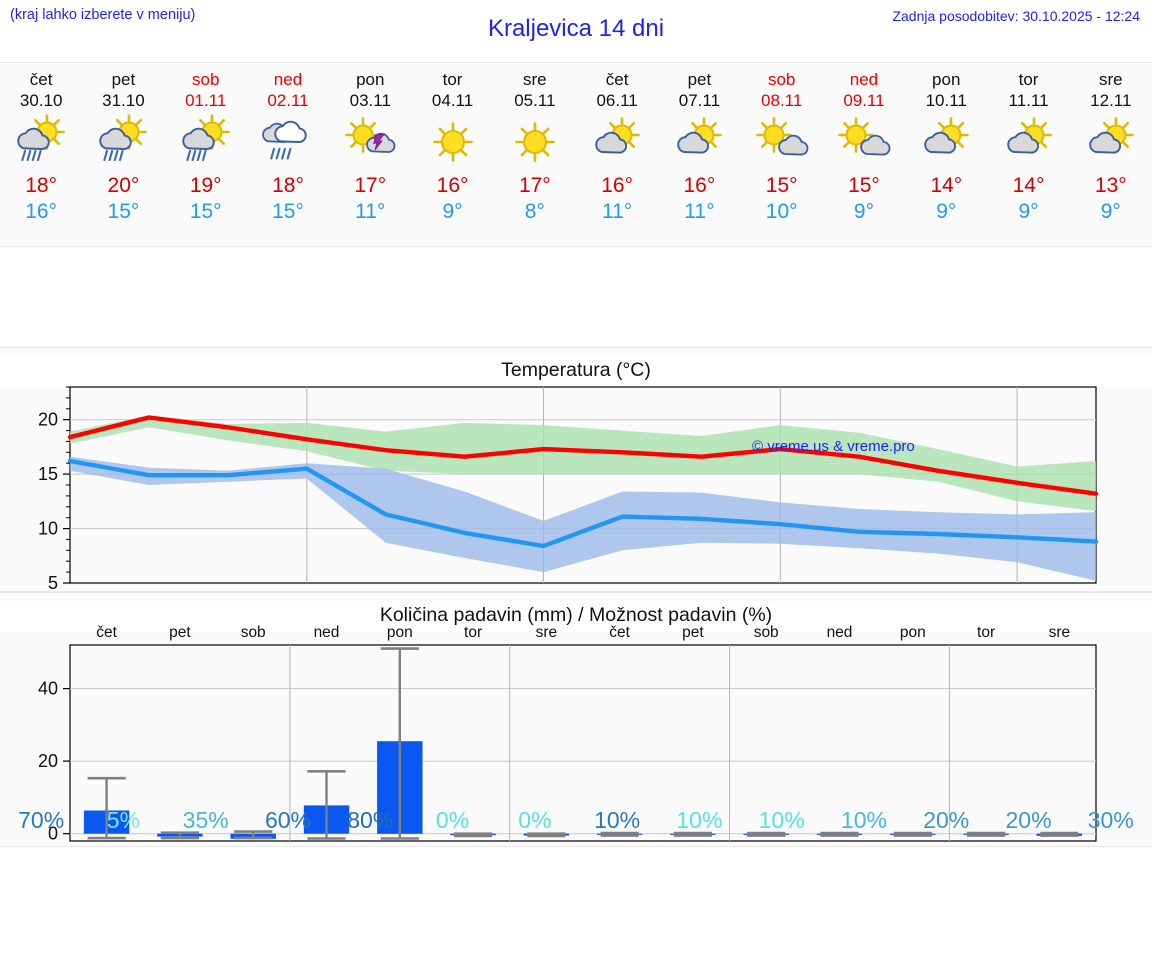 This screenshot has width=1152, height=975. I want to click on day-date: 05.11, so click(535, 100).